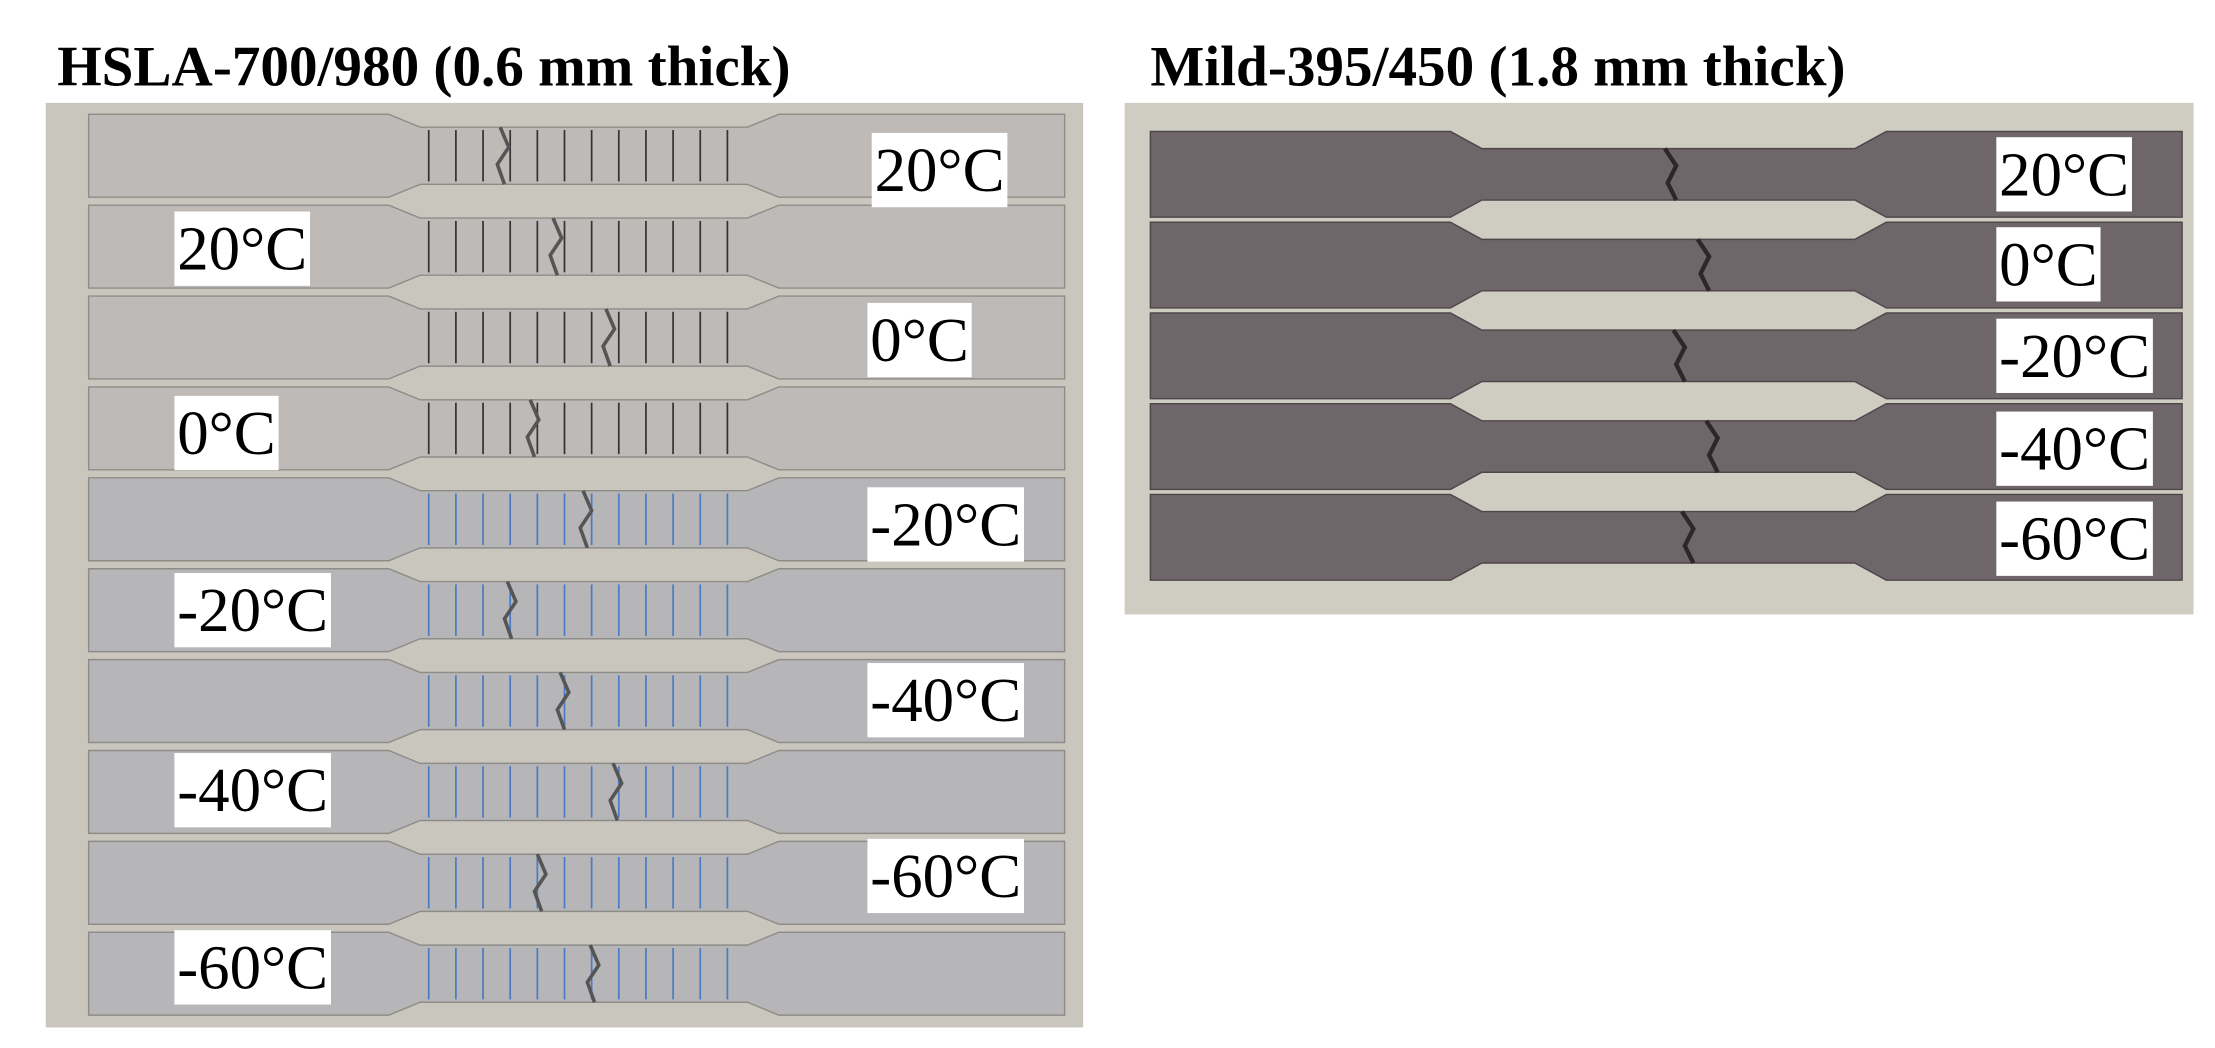 The height and width of the screenshot is (1048, 2215). Describe the element at coordinates (423, 67) in the screenshot. I see `panel-title: HSLA-700/980 (0.6 mm thick)` at that location.